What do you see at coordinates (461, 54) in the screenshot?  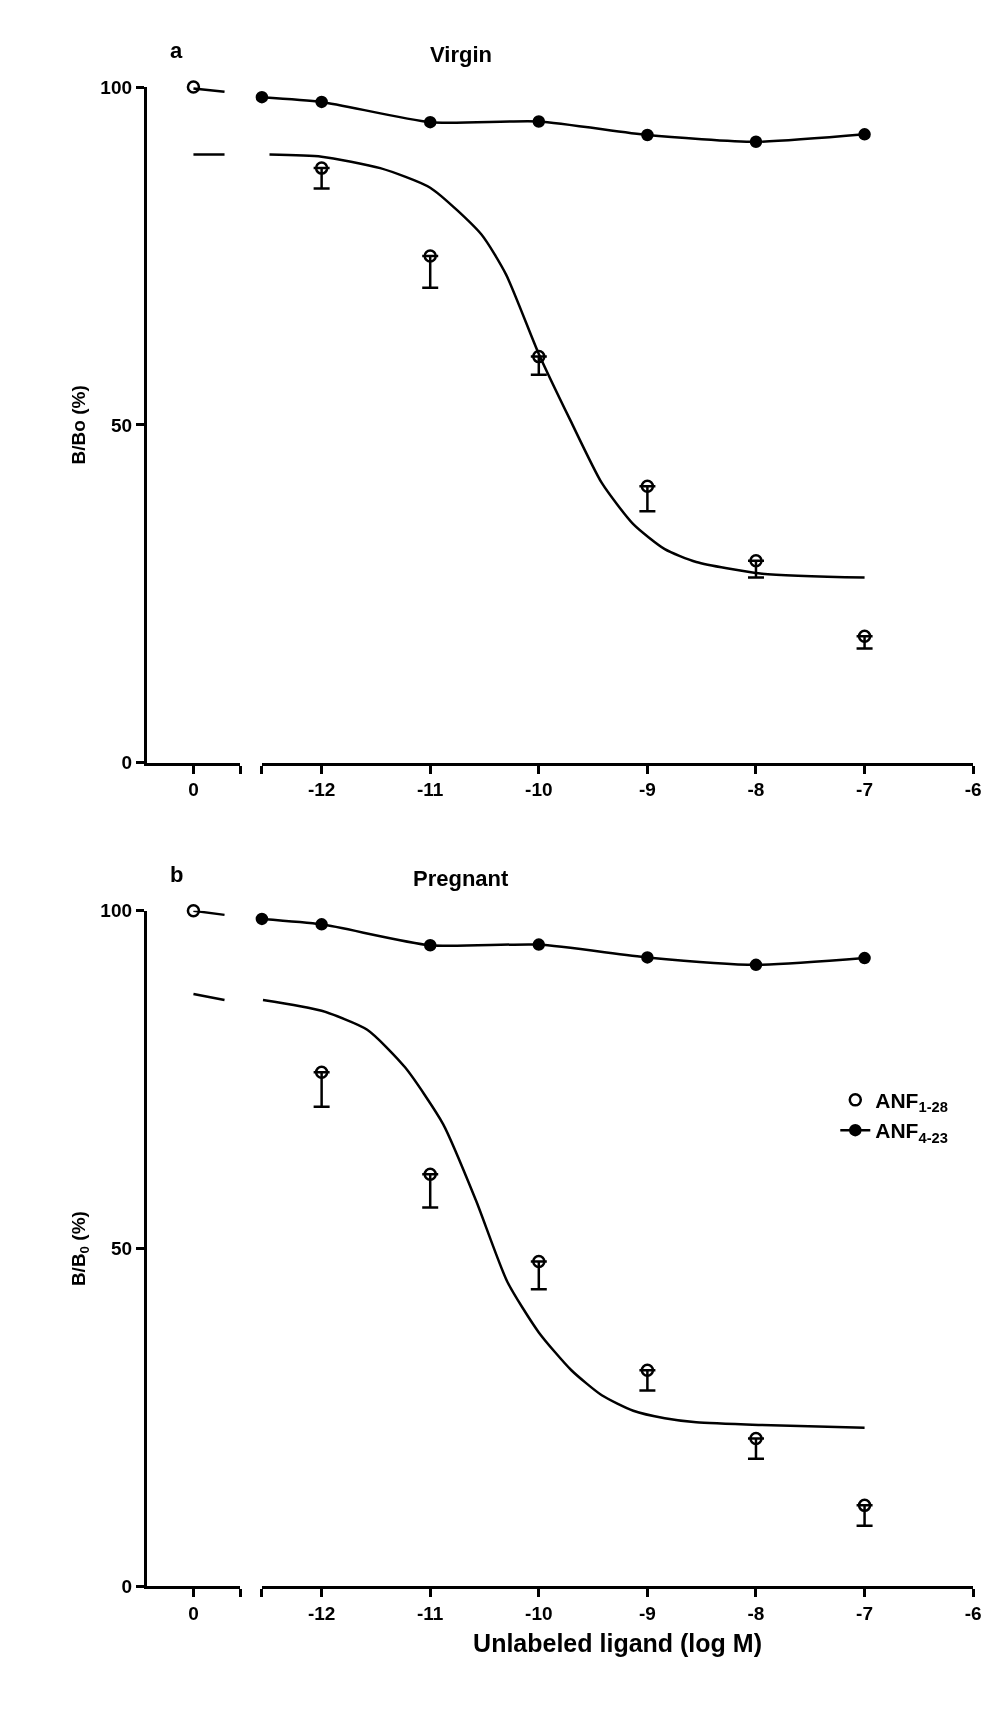 I see `chart-title: Virgin` at bounding box center [461, 54].